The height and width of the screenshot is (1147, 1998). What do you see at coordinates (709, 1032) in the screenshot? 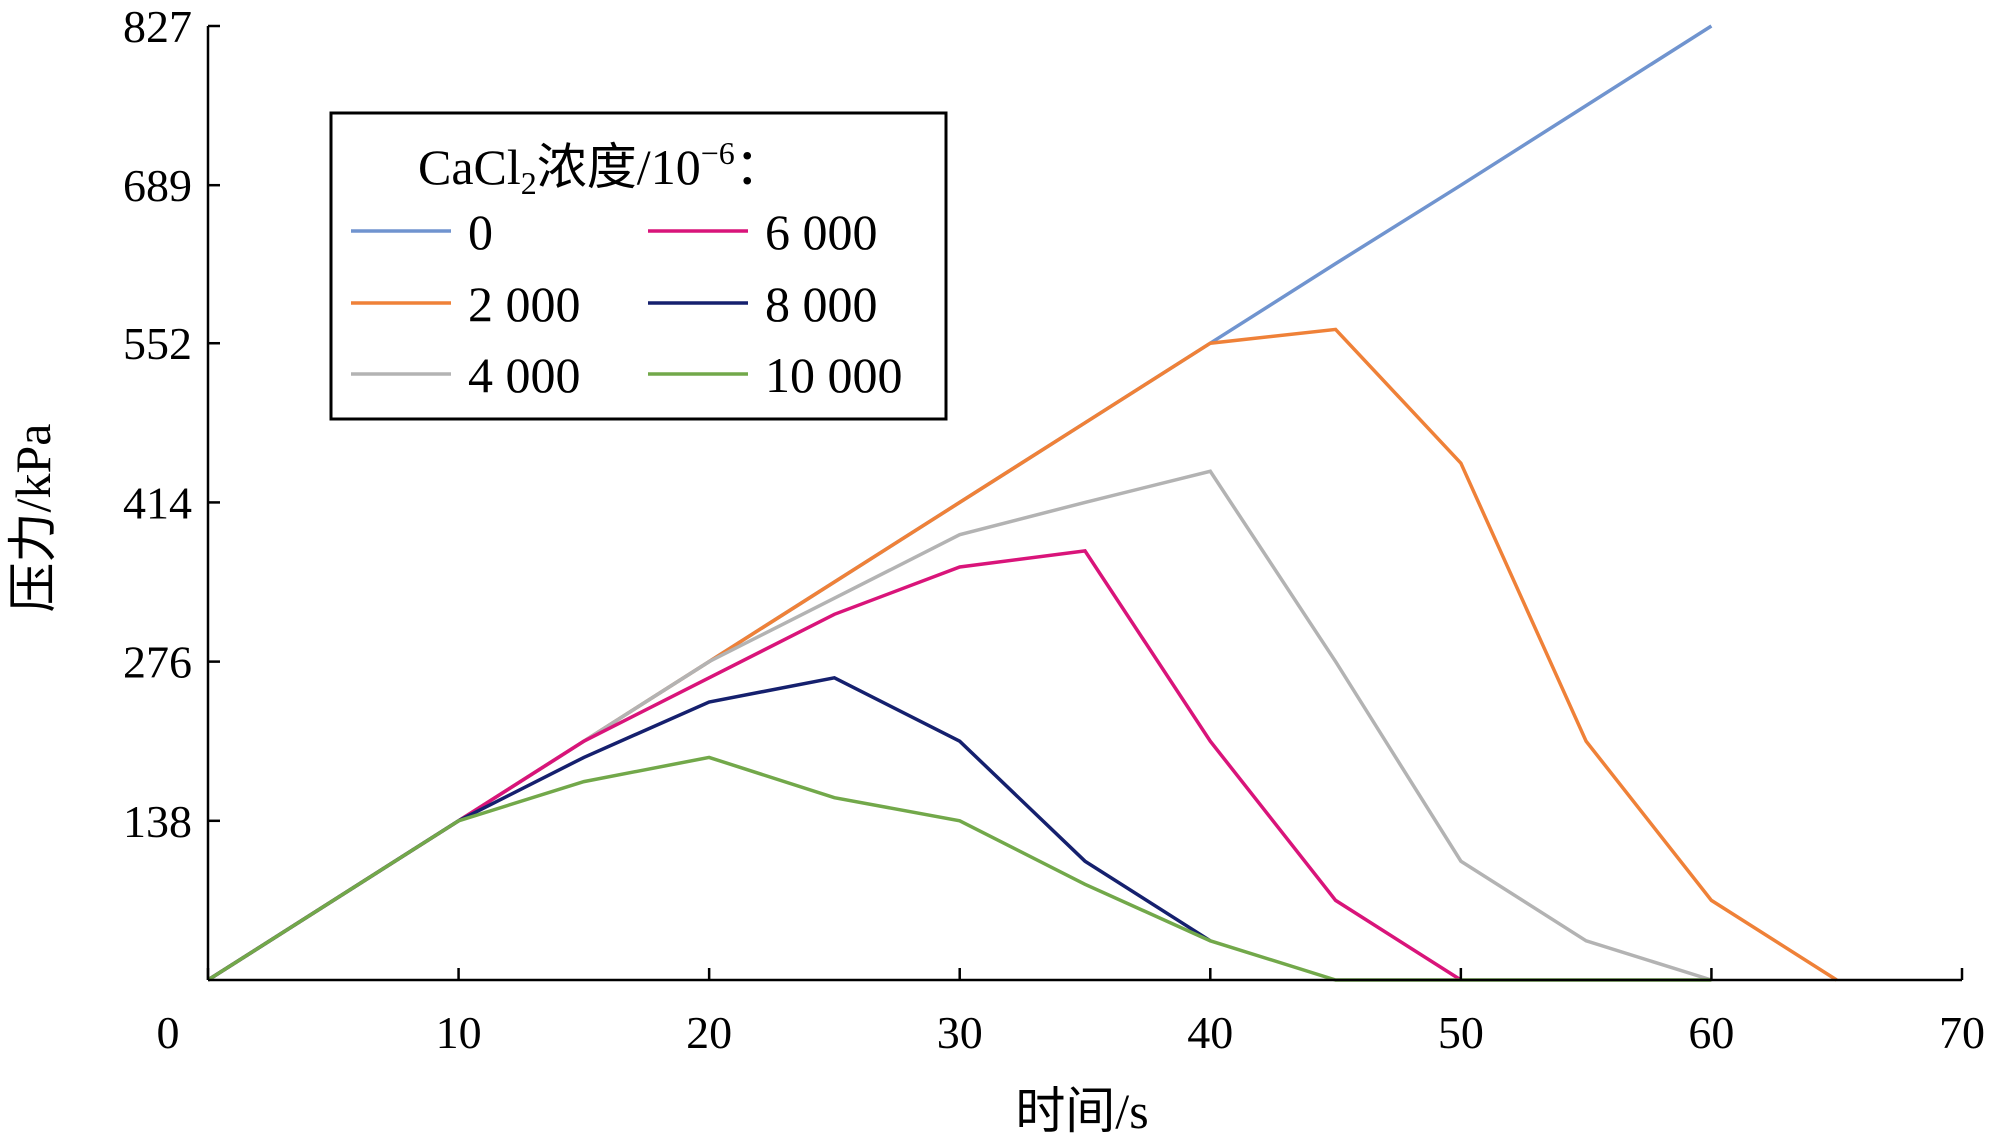
I see `x-tick-label: 20` at bounding box center [709, 1032].